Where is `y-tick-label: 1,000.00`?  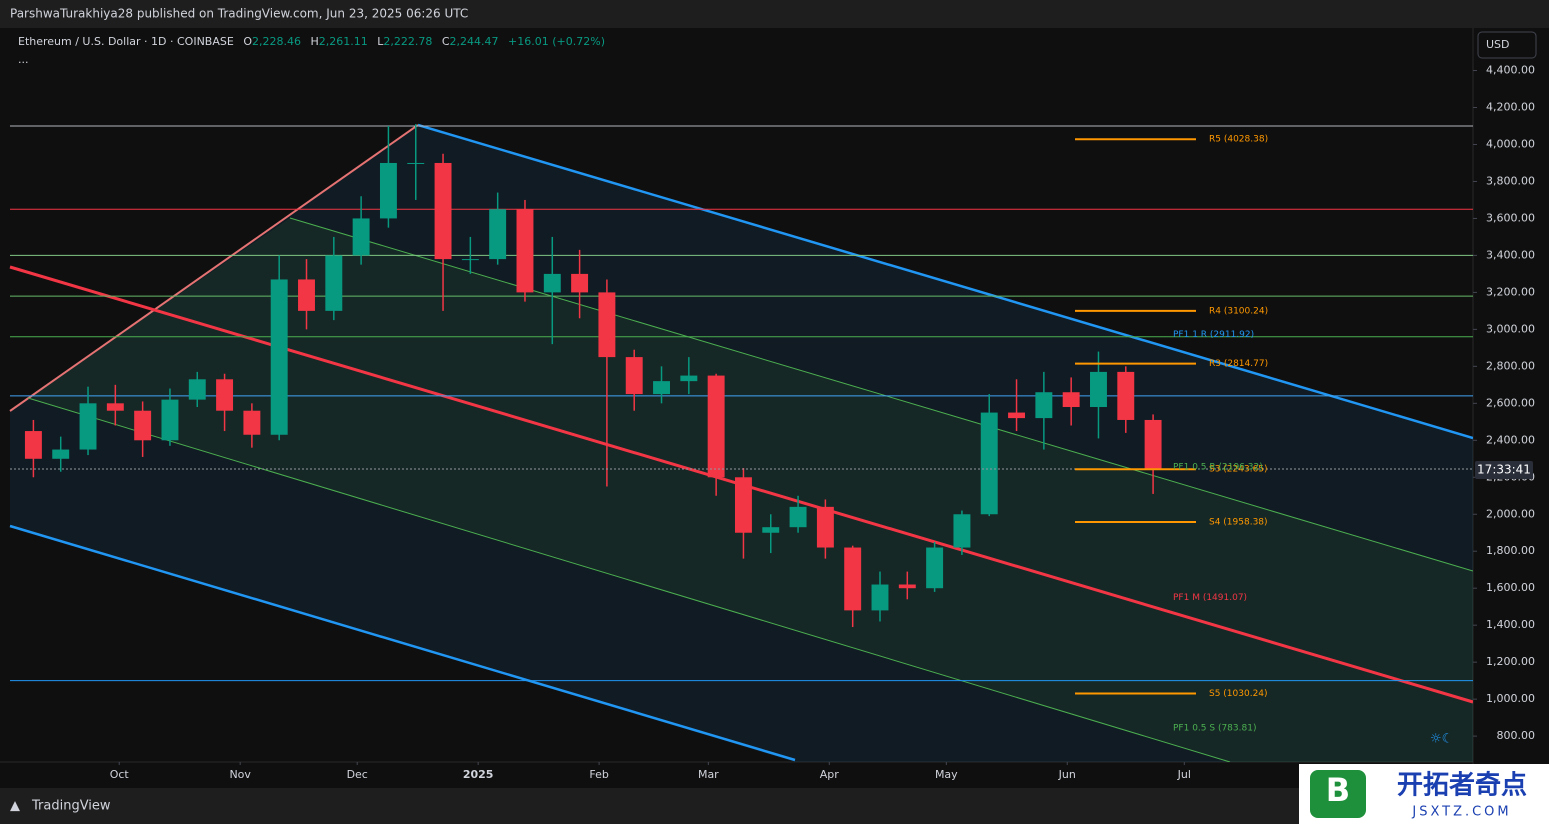
y-tick-label: 1,000.00 is located at coordinates (1510, 698).